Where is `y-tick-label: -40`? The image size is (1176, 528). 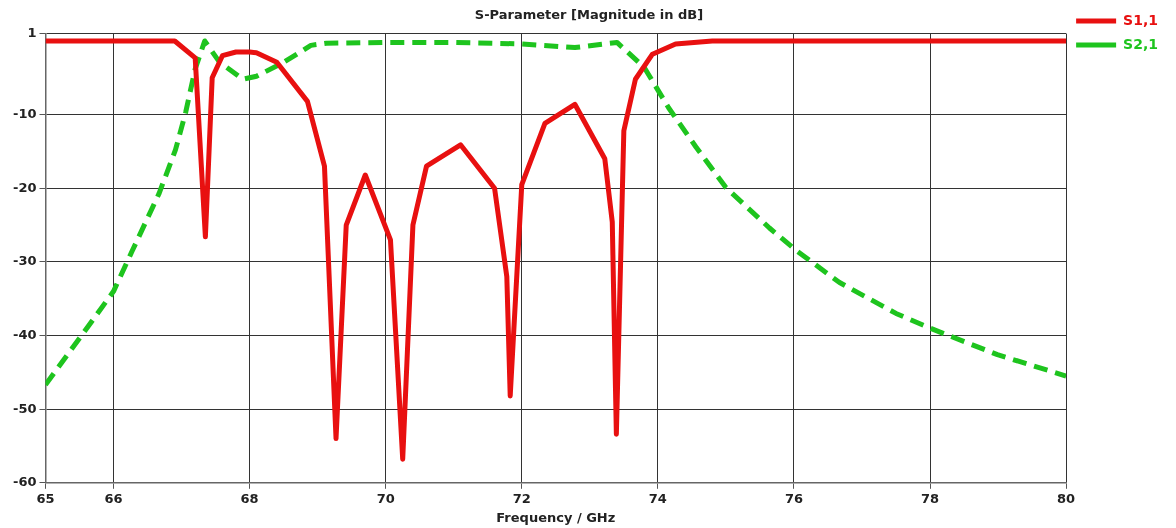
y-tick-label: -40 is located at coordinates (24, 334).